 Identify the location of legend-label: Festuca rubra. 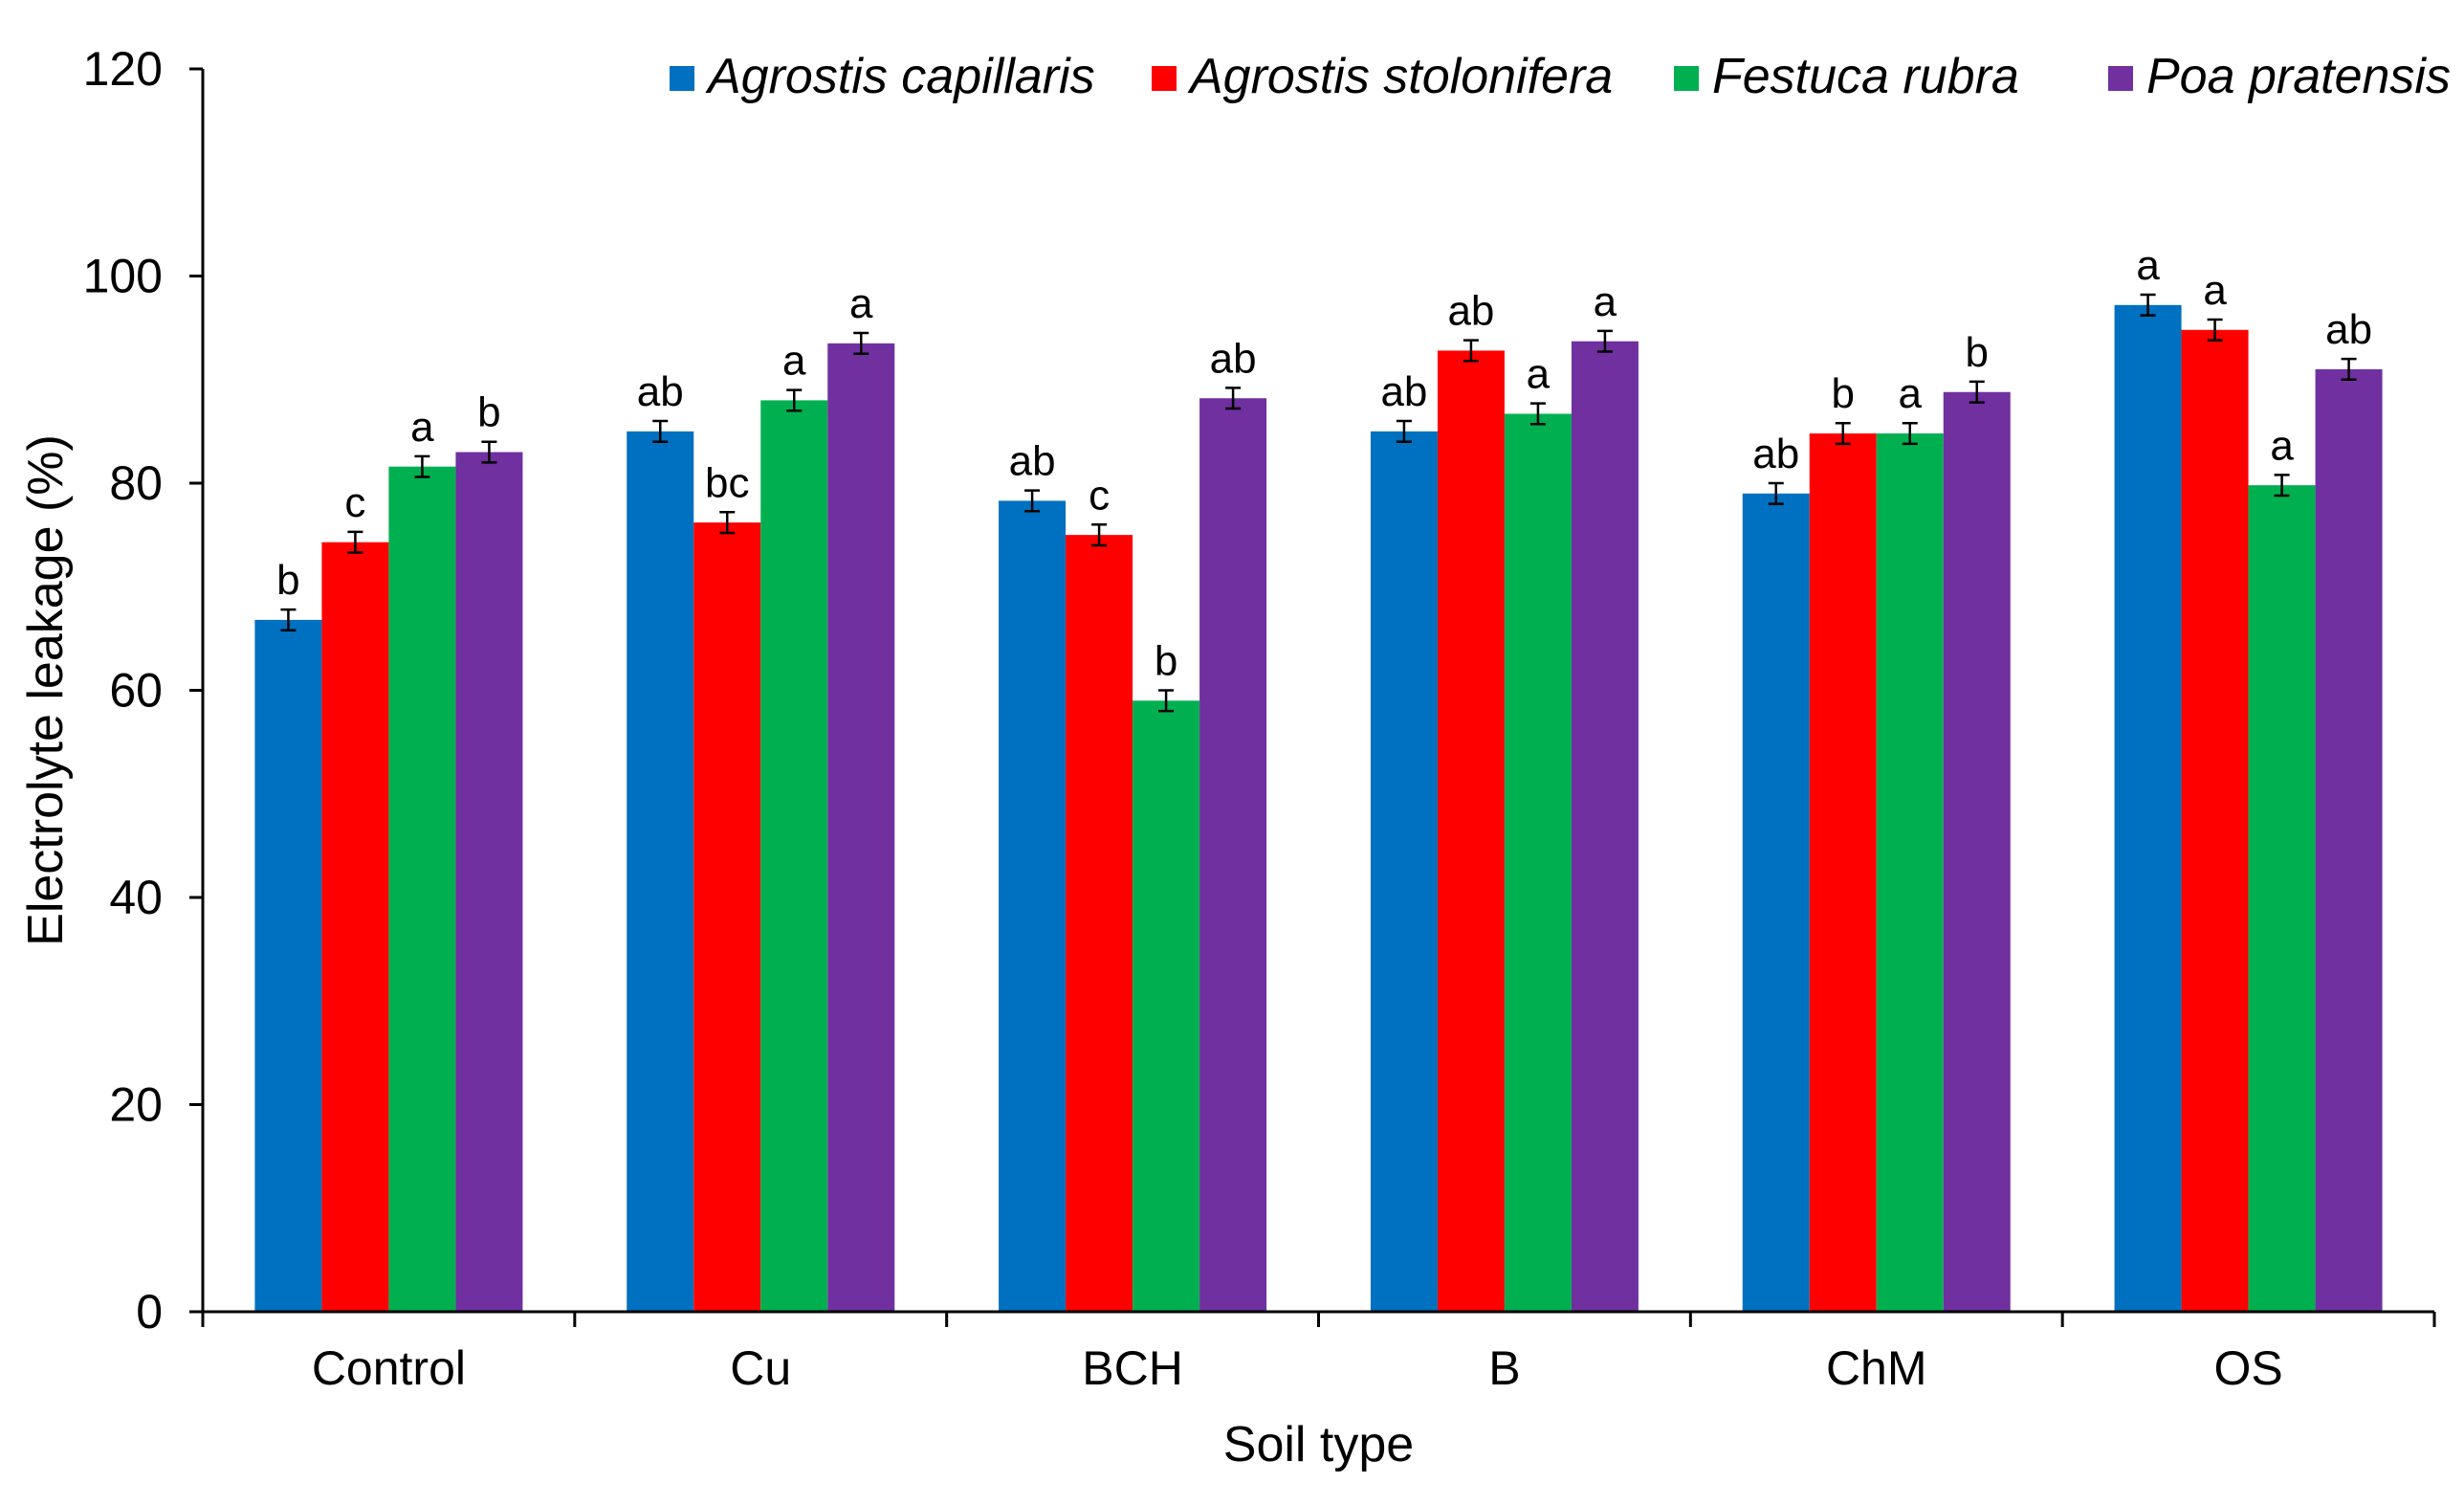
(1865, 76).